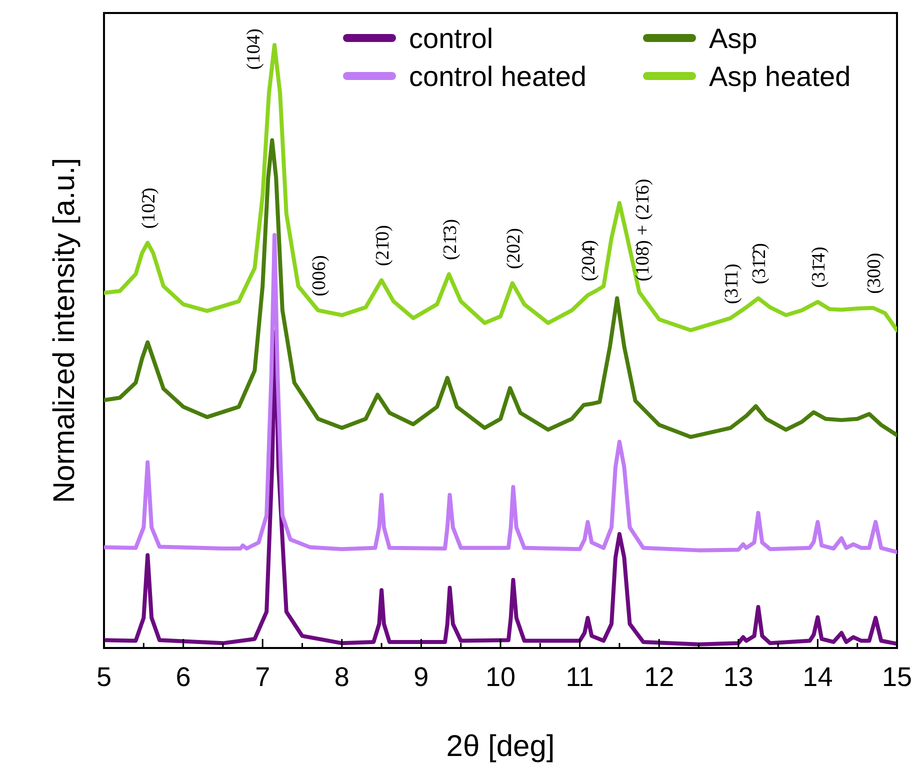 Image resolution: width=921 pixels, height=780 pixels. Describe the element at coordinates (319, 275) in the screenshot. I see `annotation: (006)` at that location.